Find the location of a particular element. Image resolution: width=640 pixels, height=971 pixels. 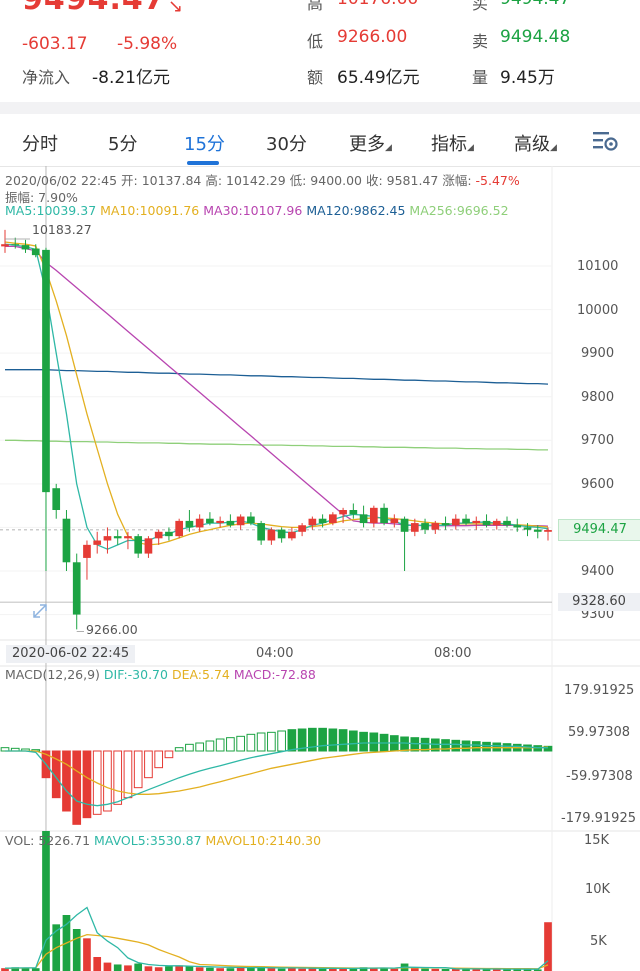

tab-30min: 30分 is located at coordinates (286, 144).